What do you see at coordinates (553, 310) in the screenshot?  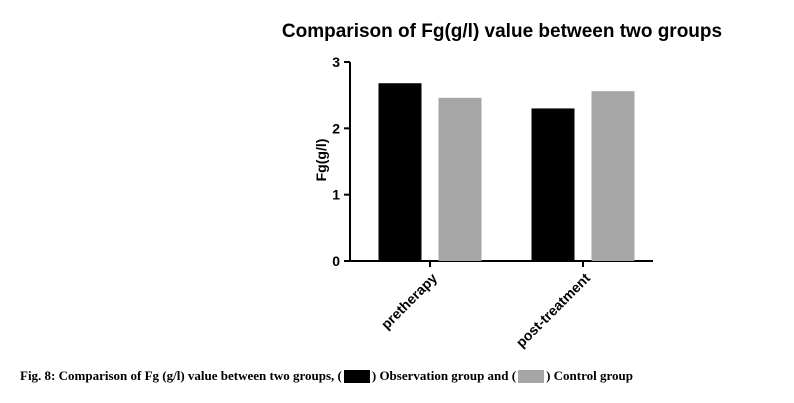 I see `x-tick-label: post-treatment` at bounding box center [553, 310].